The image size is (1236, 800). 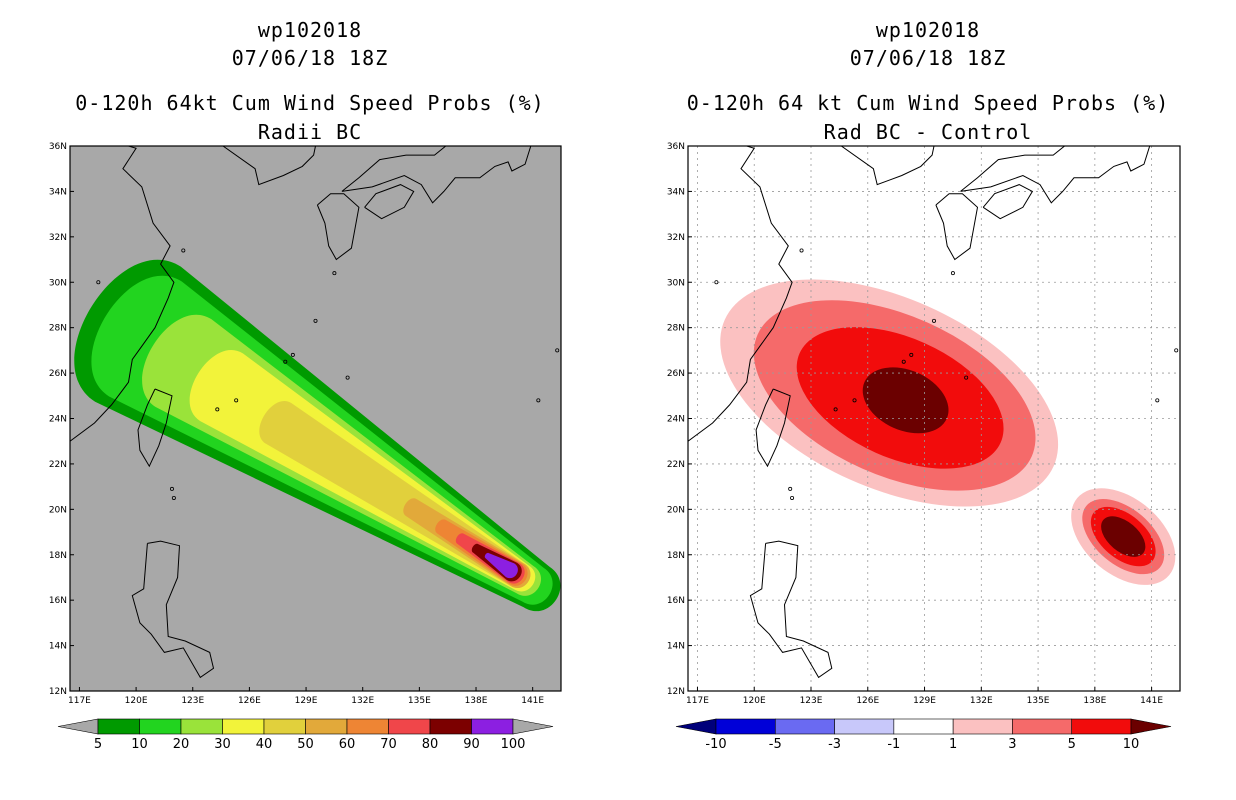 I want to click on right-ytick-label: 30N, so click(x=676, y=283).